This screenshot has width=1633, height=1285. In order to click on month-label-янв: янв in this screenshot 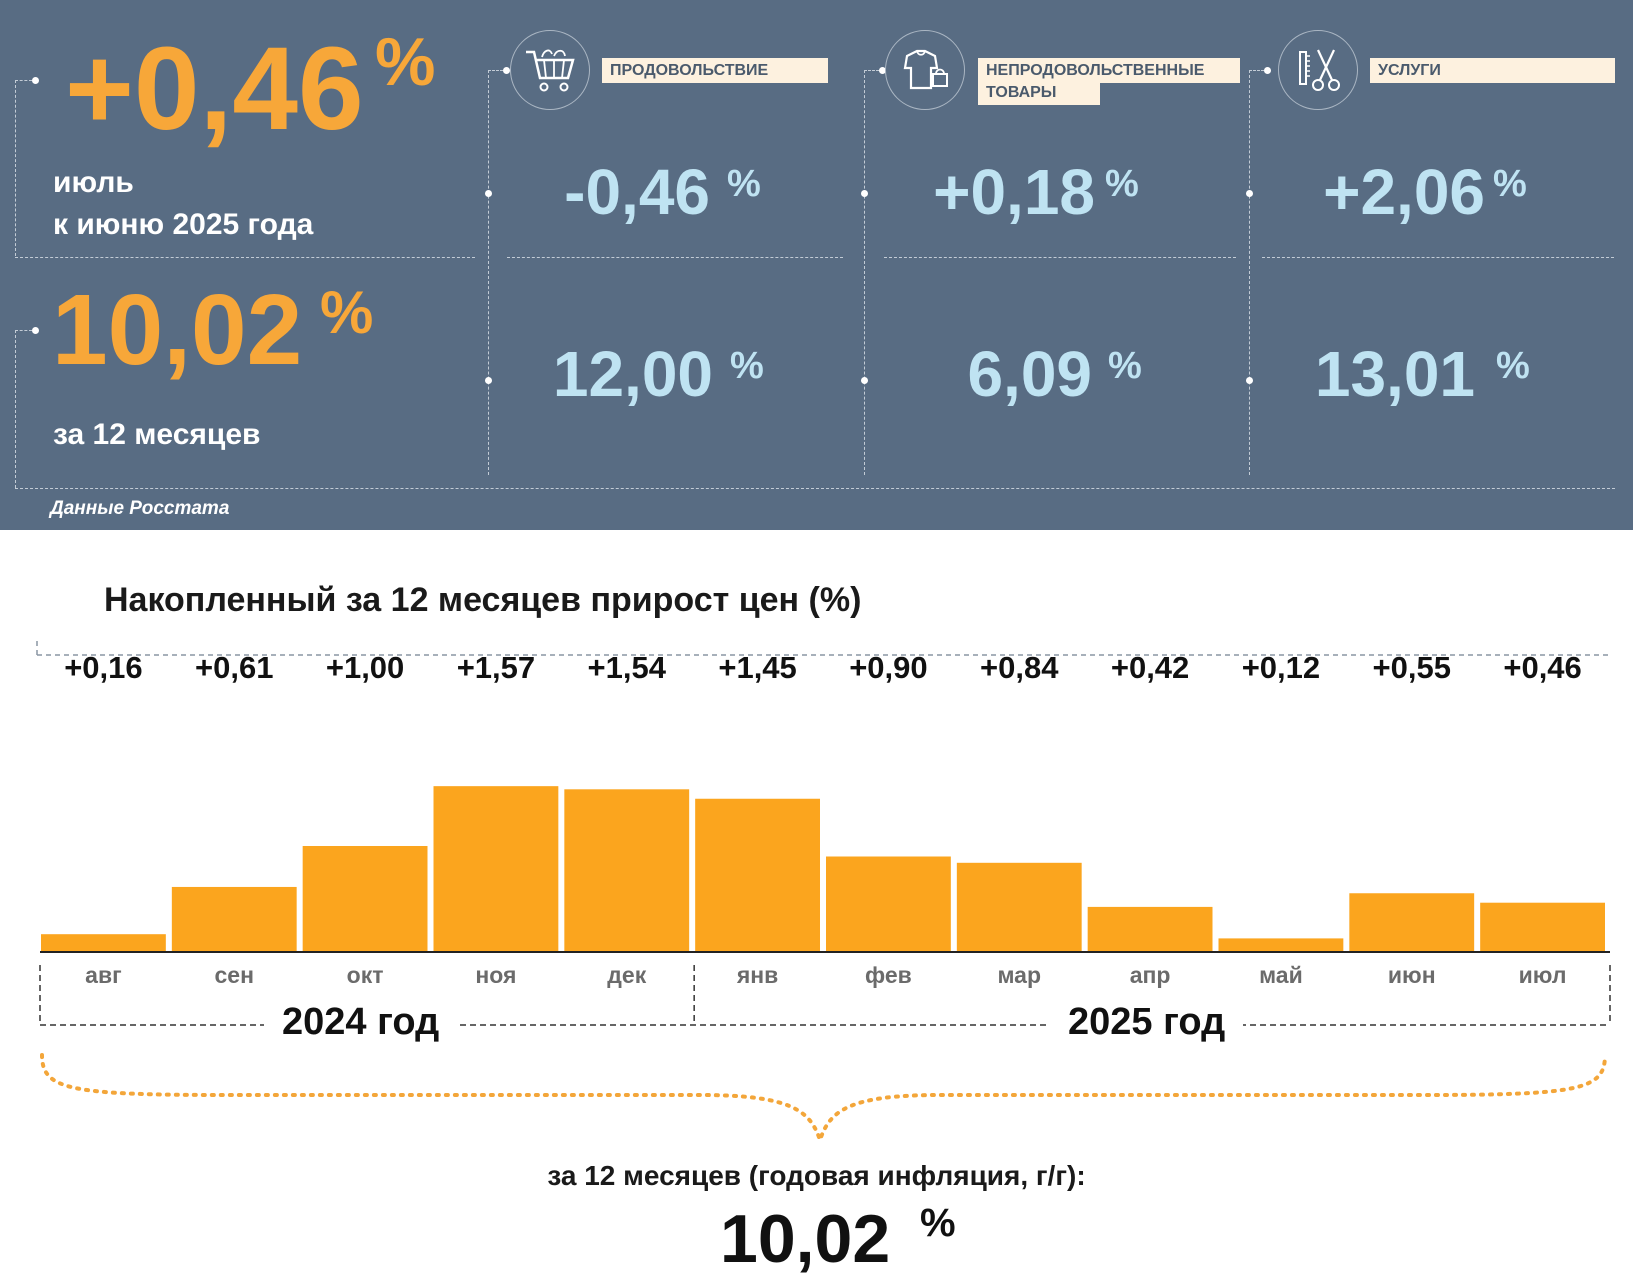, I will do `click(757, 975)`.